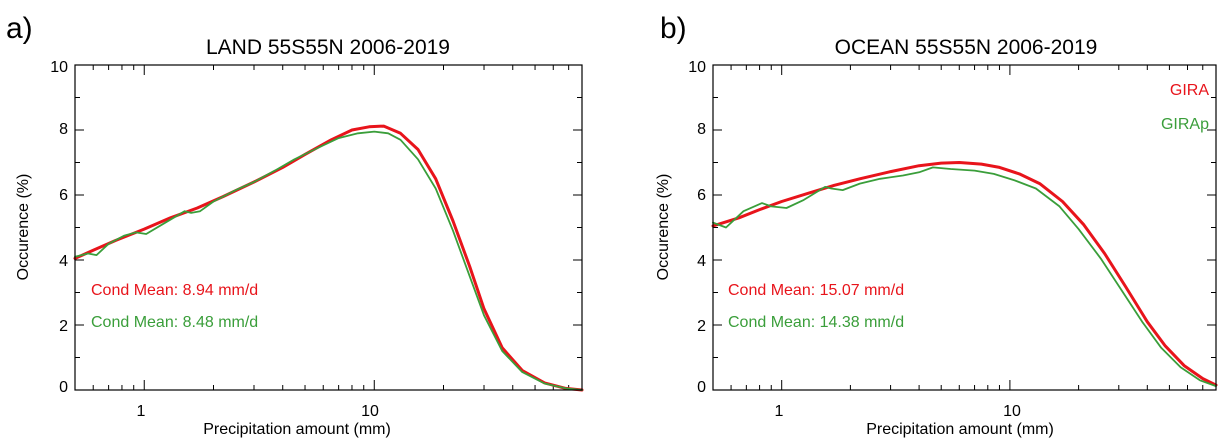 The height and width of the screenshot is (443, 1218). I want to click on panel-a-label: a), so click(19, 28).